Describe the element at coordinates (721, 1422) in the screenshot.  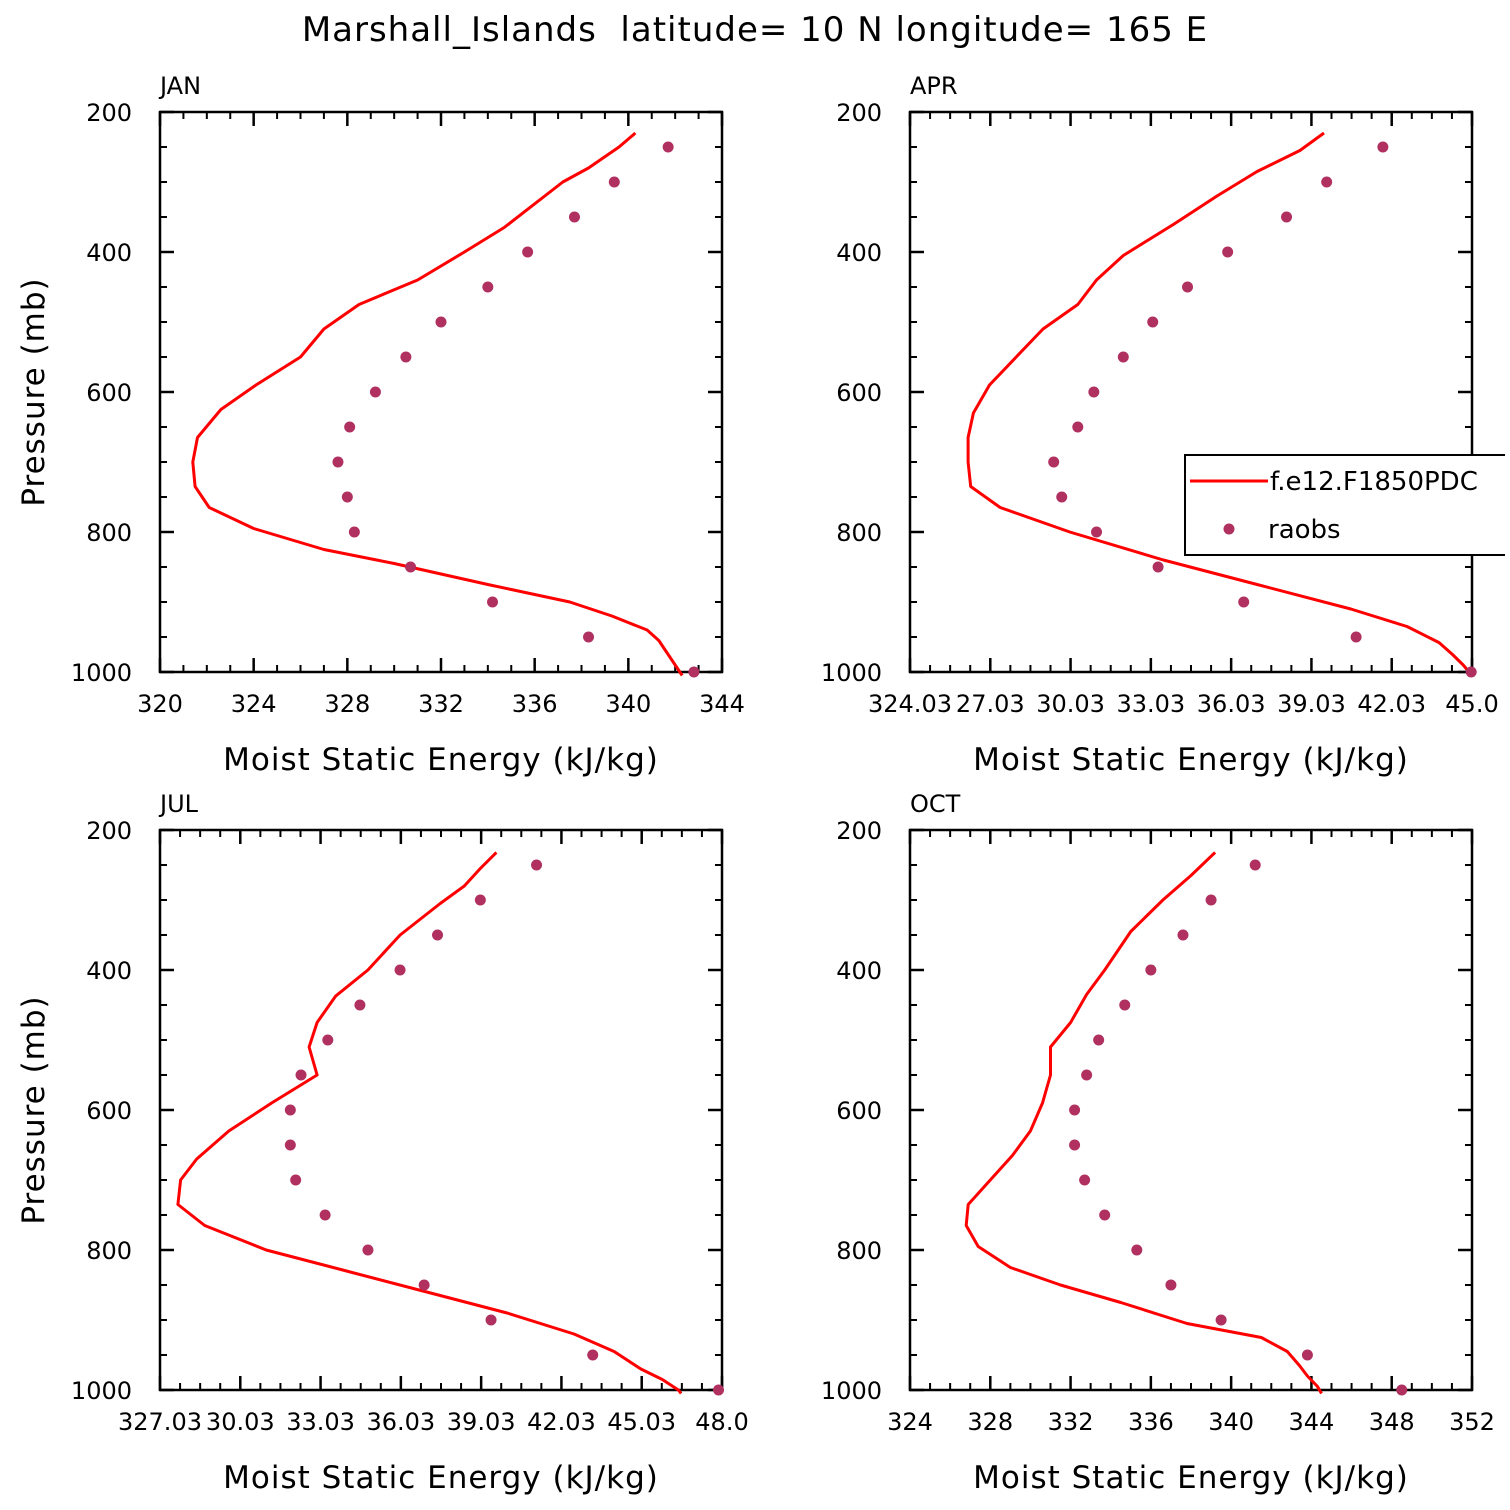
I see `x-tick-label: 48.0` at that location.